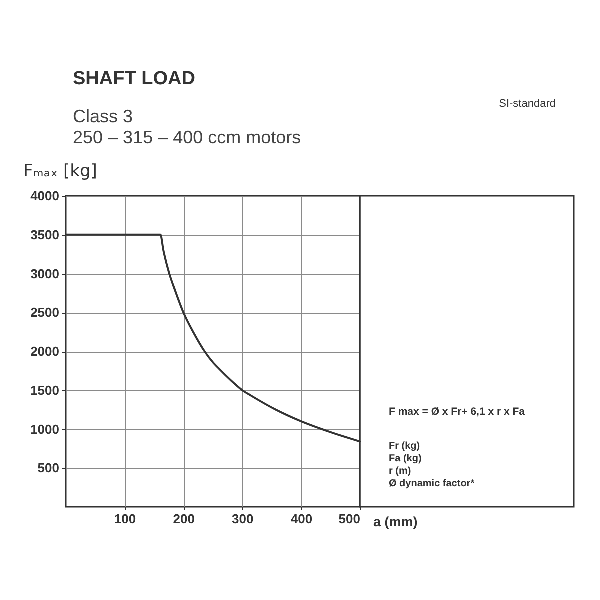  What do you see at coordinates (45, 312) in the screenshot?
I see `y-tick-label: 2500` at bounding box center [45, 312].